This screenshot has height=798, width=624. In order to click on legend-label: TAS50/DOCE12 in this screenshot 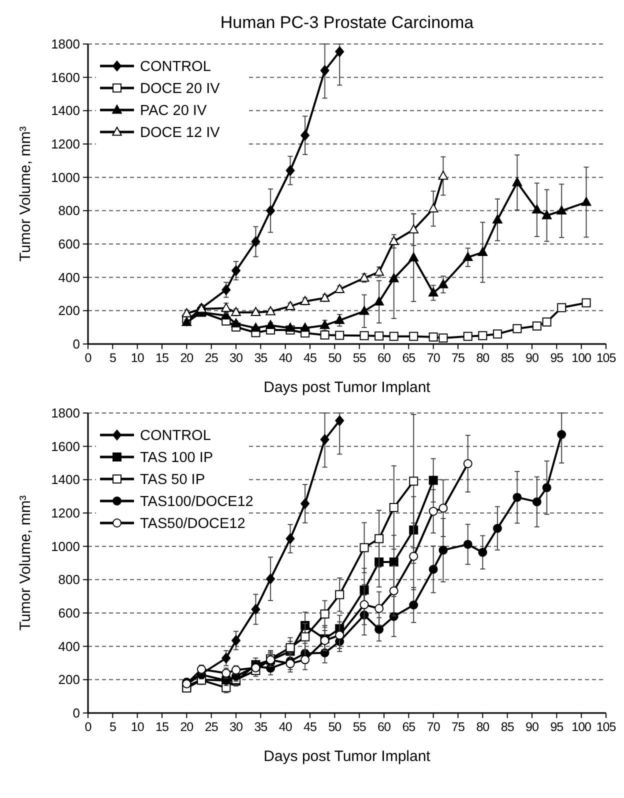, I will do `click(193, 524)`.